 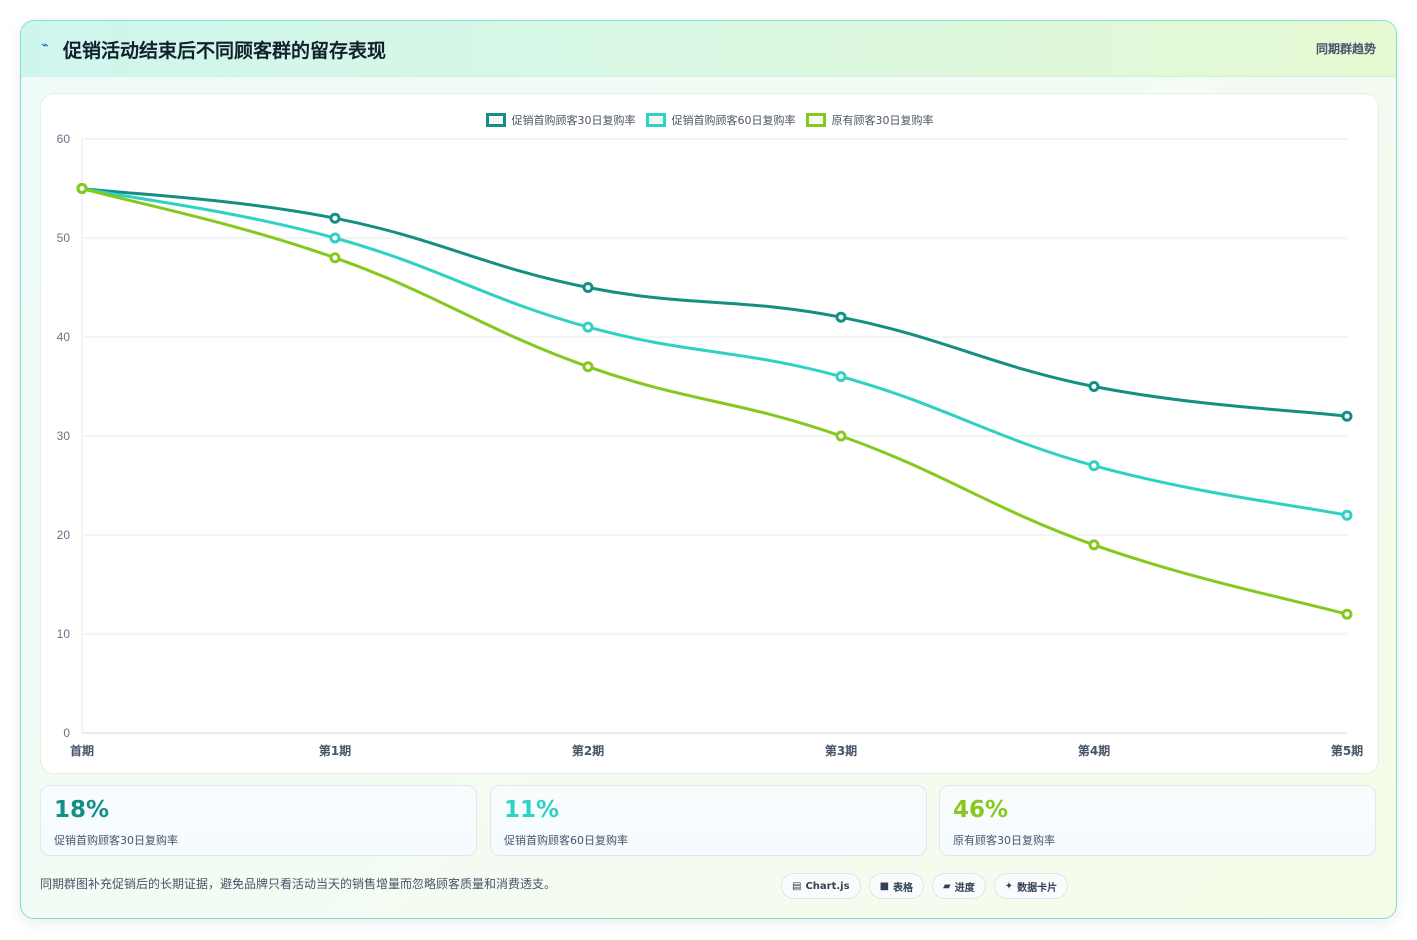 I want to click on y-tick-label: 40, so click(x=64, y=337).